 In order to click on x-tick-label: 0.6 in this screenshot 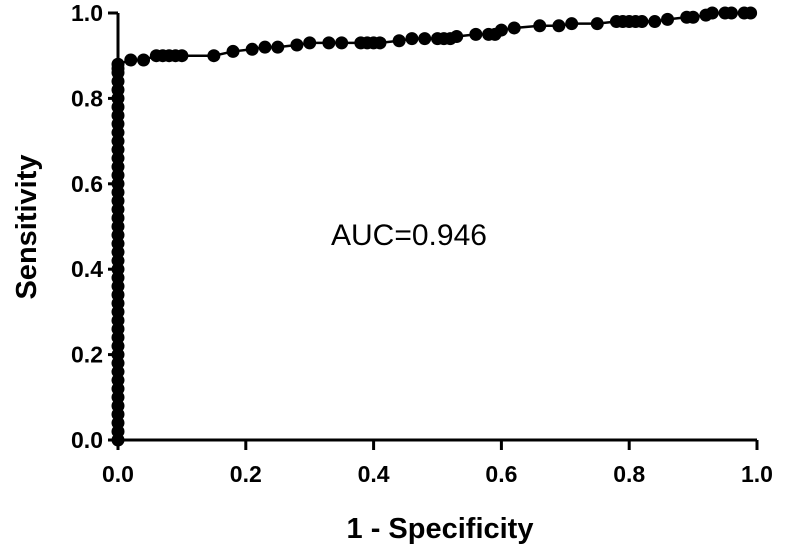, I will do `click(501, 474)`.